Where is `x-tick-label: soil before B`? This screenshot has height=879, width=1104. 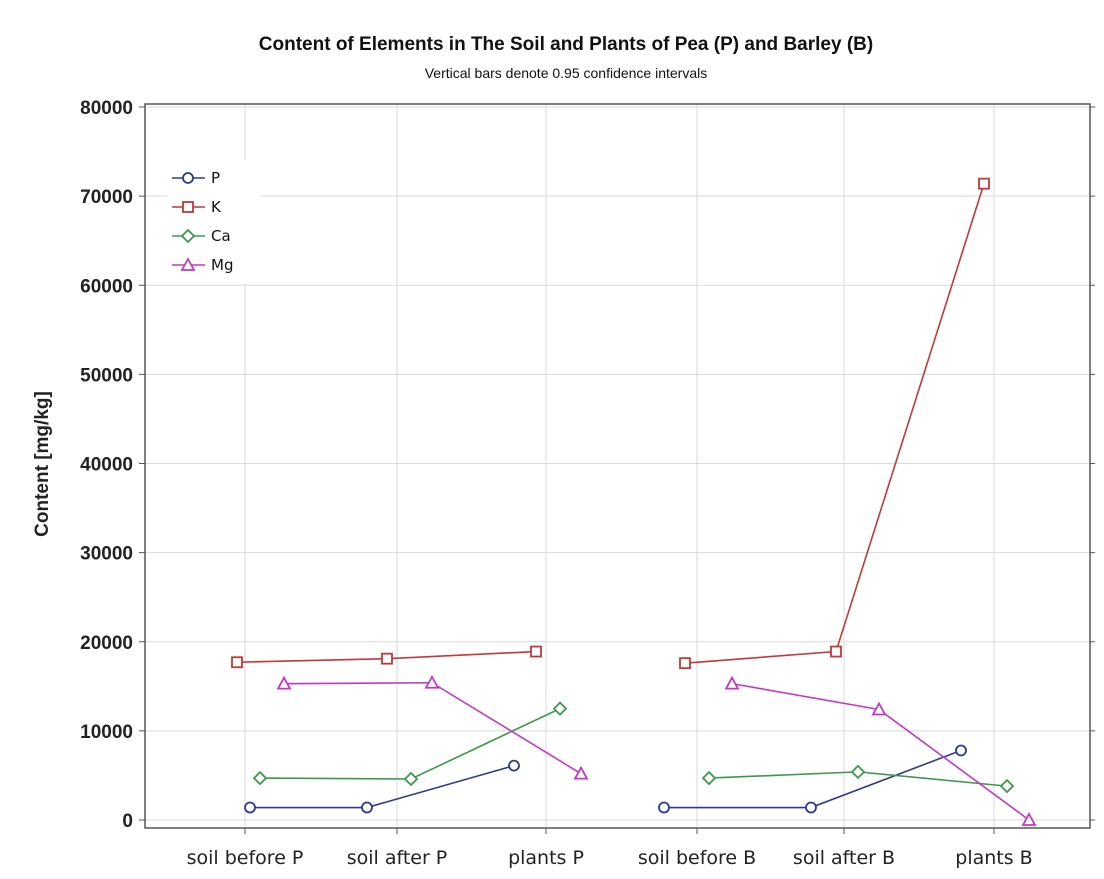
x-tick-label: soil before B is located at coordinates (697, 858).